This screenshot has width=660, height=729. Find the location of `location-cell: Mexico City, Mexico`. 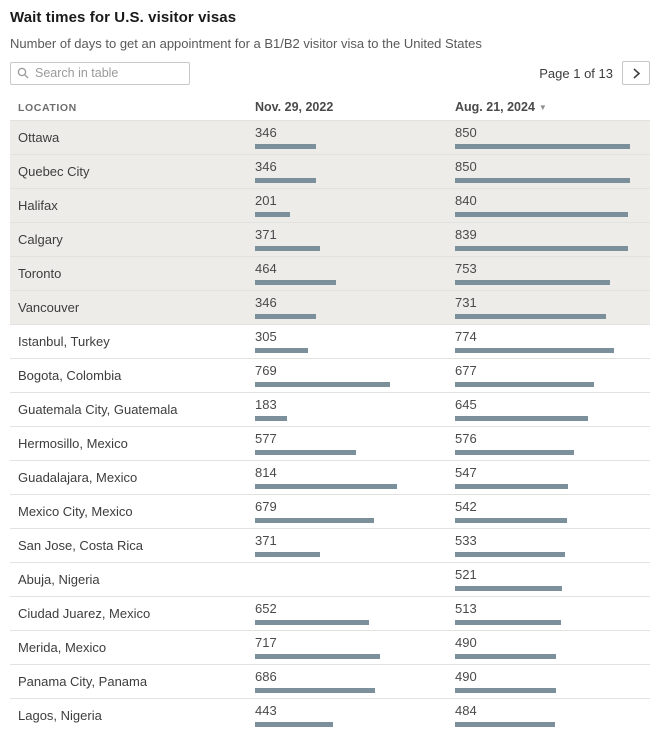

location-cell: Mexico City, Mexico is located at coordinates (75, 511).